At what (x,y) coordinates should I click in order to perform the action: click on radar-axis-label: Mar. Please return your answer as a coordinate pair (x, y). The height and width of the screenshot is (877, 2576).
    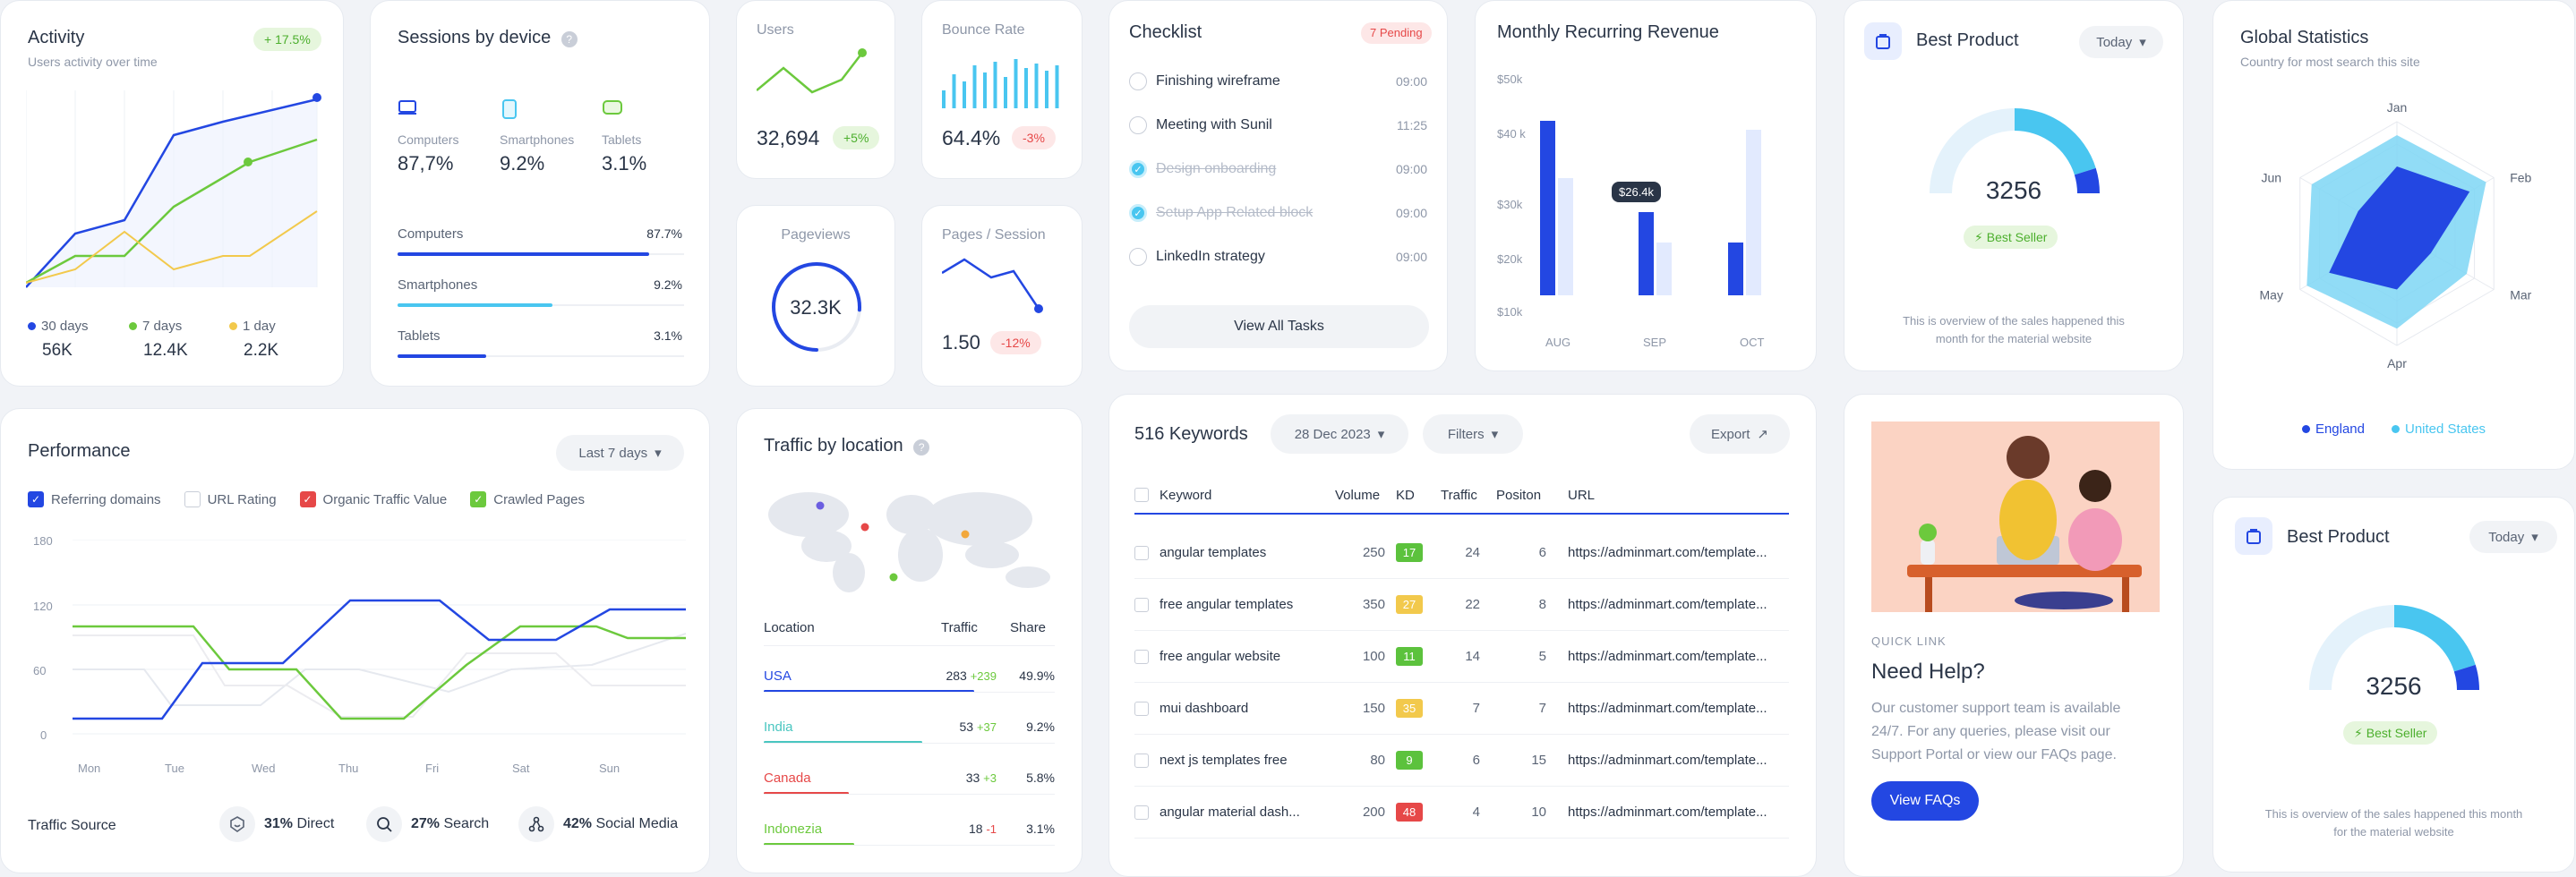
    Looking at the image, I should click on (2520, 295).